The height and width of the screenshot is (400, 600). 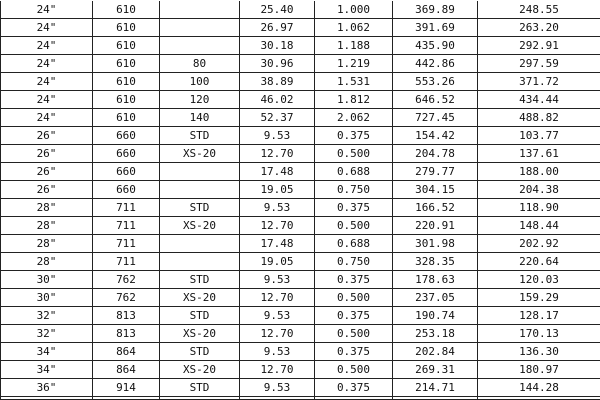 What do you see at coordinates (435, 370) in the screenshot?
I see `table-cell: 269.31` at bounding box center [435, 370].